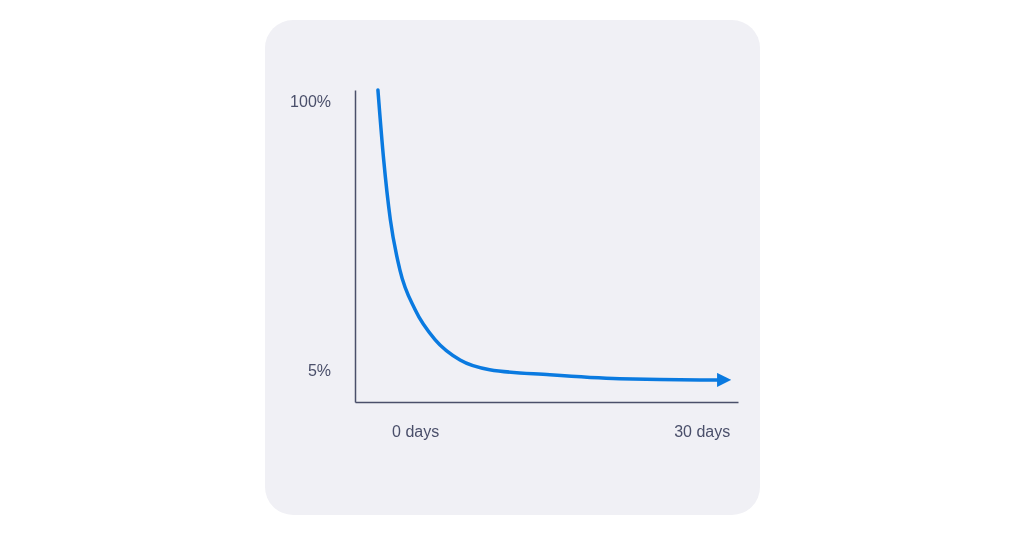 The width and height of the screenshot is (1024, 536). Describe the element at coordinates (416, 432) in the screenshot. I see `x-tick-label: 0 days` at that location.